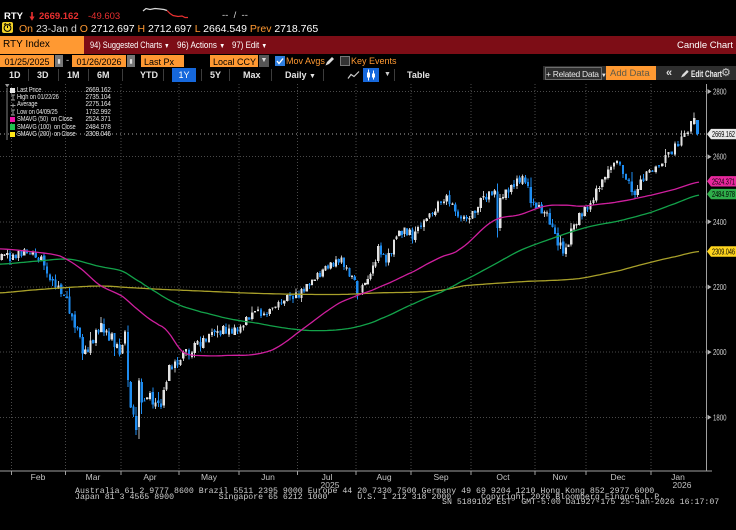  I want to click on svg-text: Nov, so click(560, 477).